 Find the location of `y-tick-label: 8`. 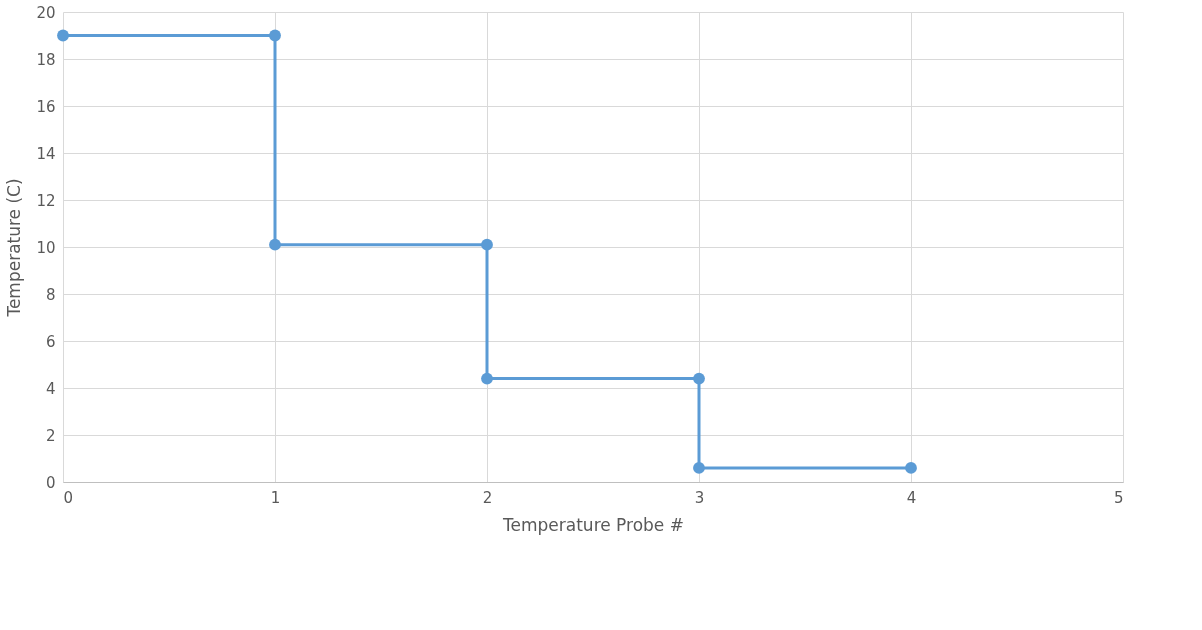

y-tick-label: 8 is located at coordinates (50, 294).